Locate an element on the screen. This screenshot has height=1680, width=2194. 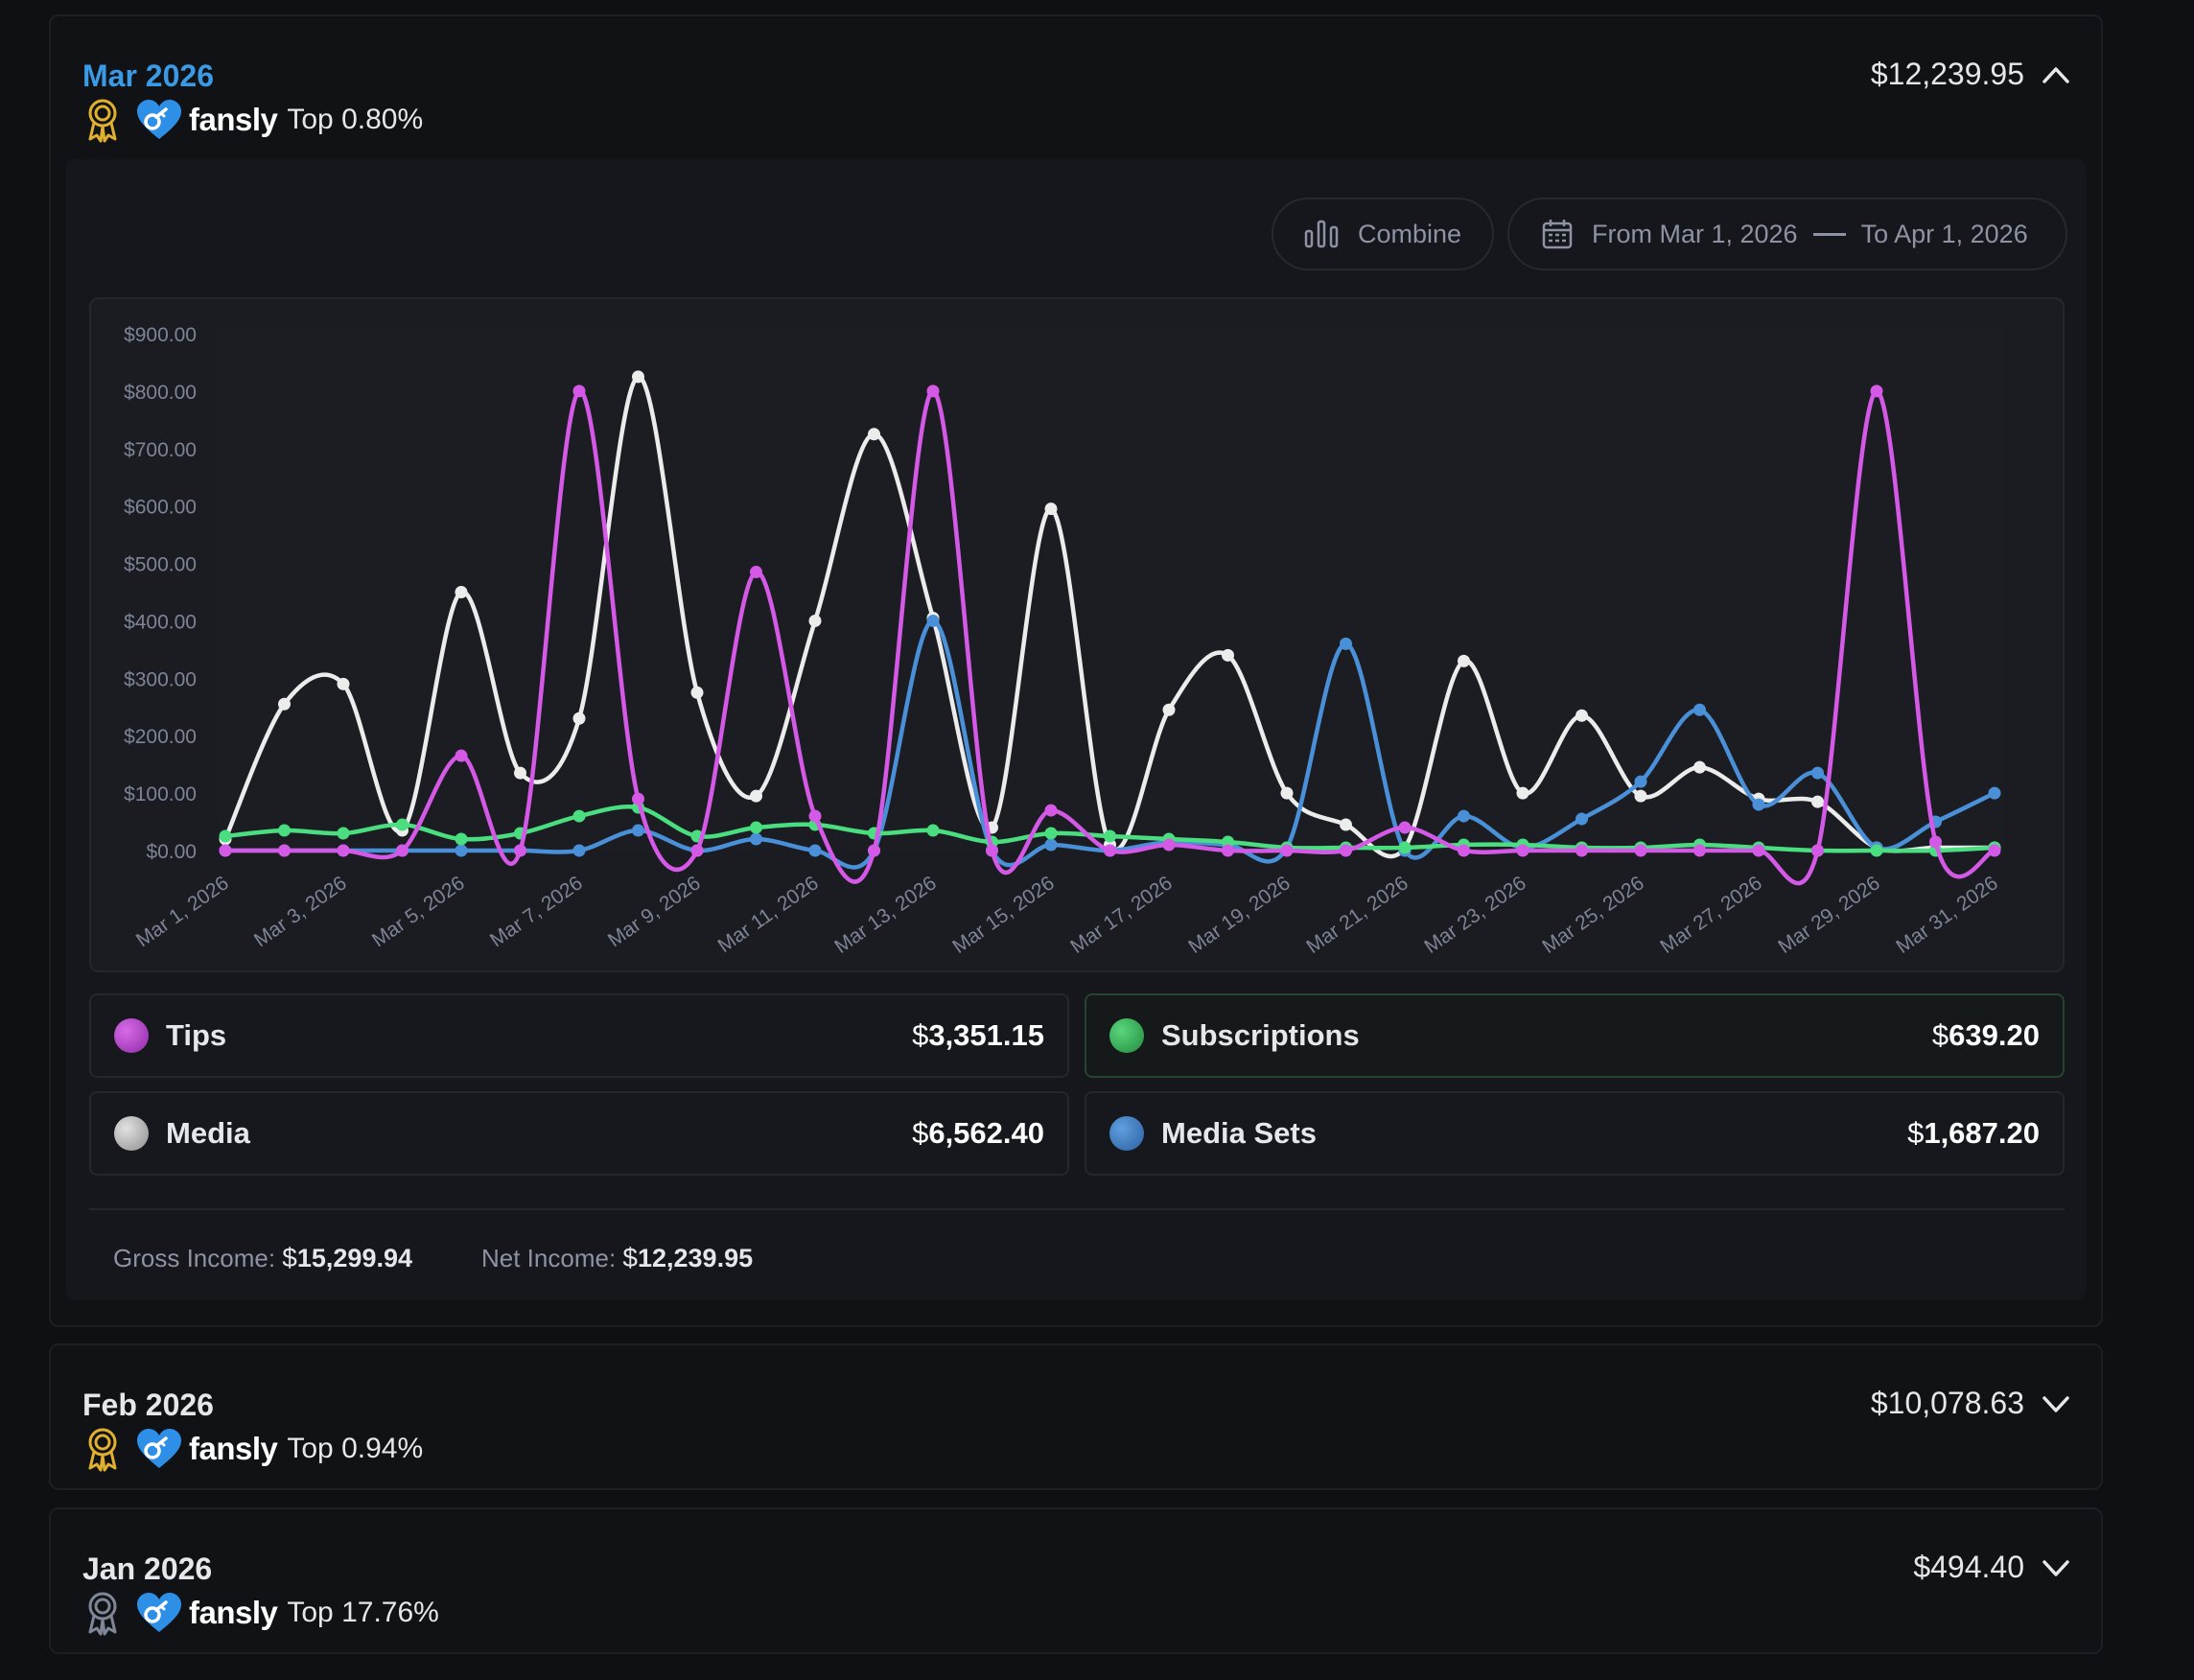
tips-dot-icon is located at coordinates (131, 1035).